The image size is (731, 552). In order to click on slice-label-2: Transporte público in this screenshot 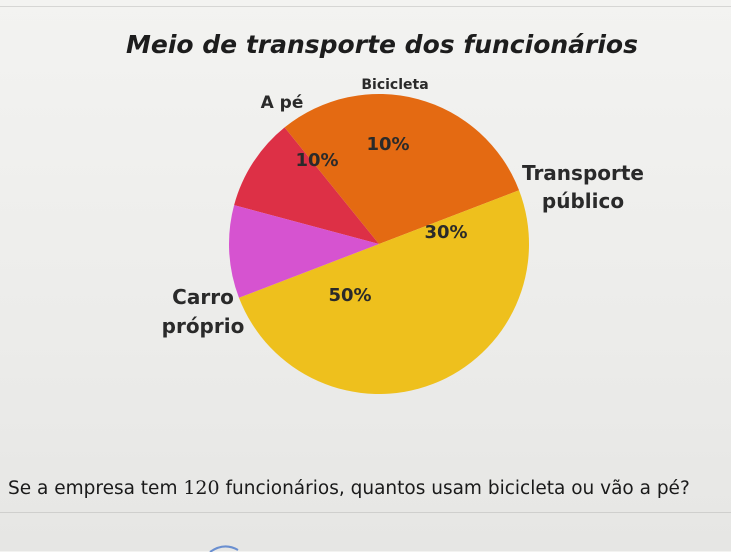, I will do `click(583, 187)`.